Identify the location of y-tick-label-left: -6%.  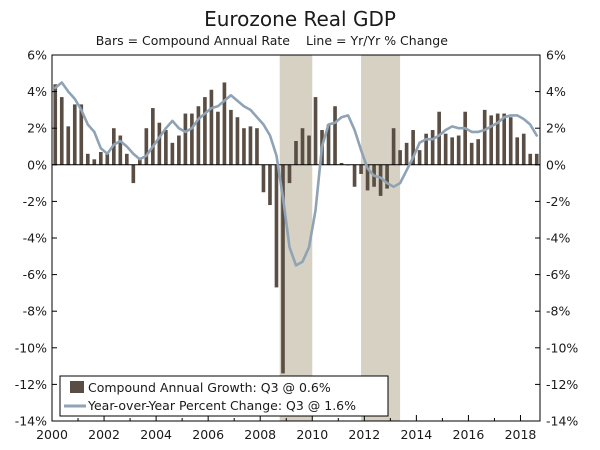
(35, 274).